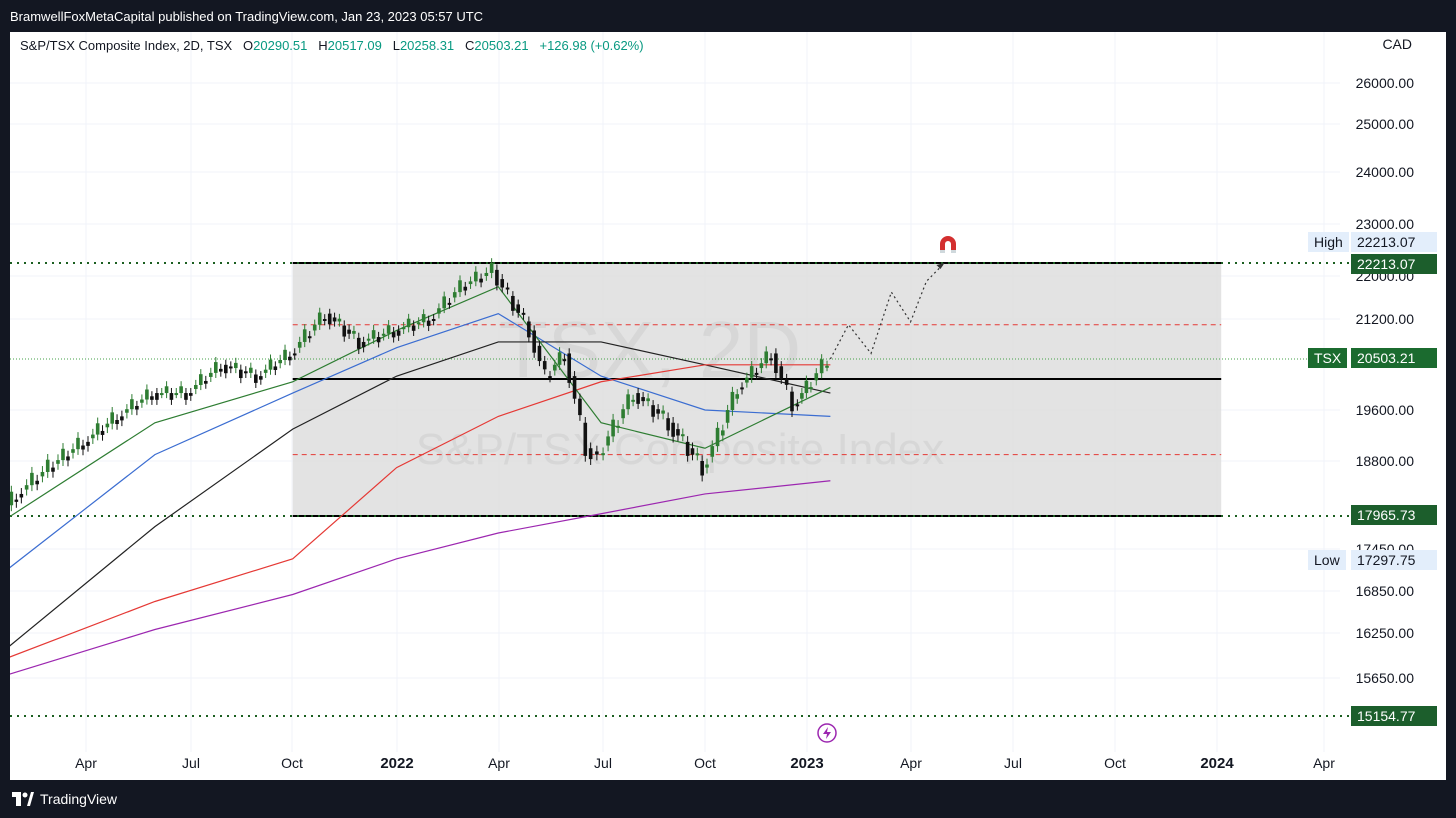 This screenshot has width=1456, height=818. What do you see at coordinates (948, 244) in the screenshot?
I see `magnet-icon` at bounding box center [948, 244].